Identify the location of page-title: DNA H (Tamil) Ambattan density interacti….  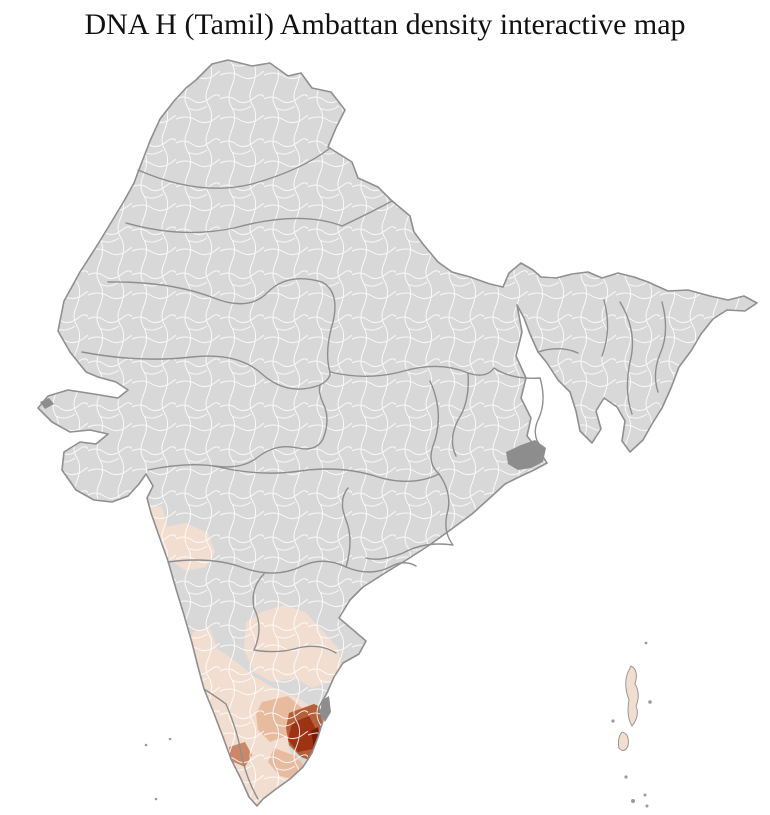
(385, 24).